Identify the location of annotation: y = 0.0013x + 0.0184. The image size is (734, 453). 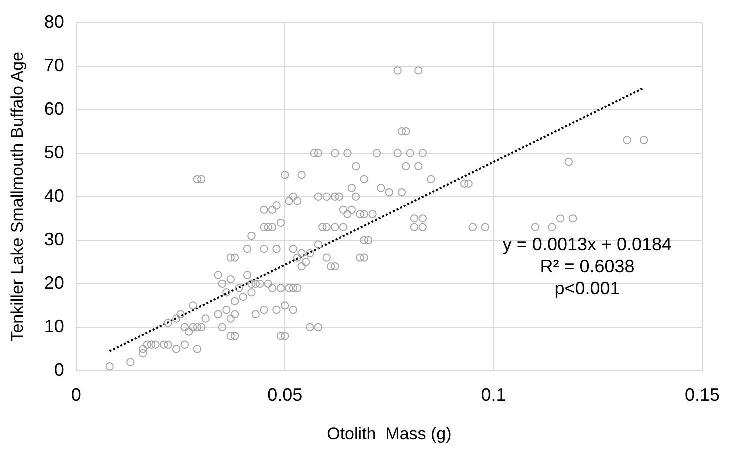
(587, 244).